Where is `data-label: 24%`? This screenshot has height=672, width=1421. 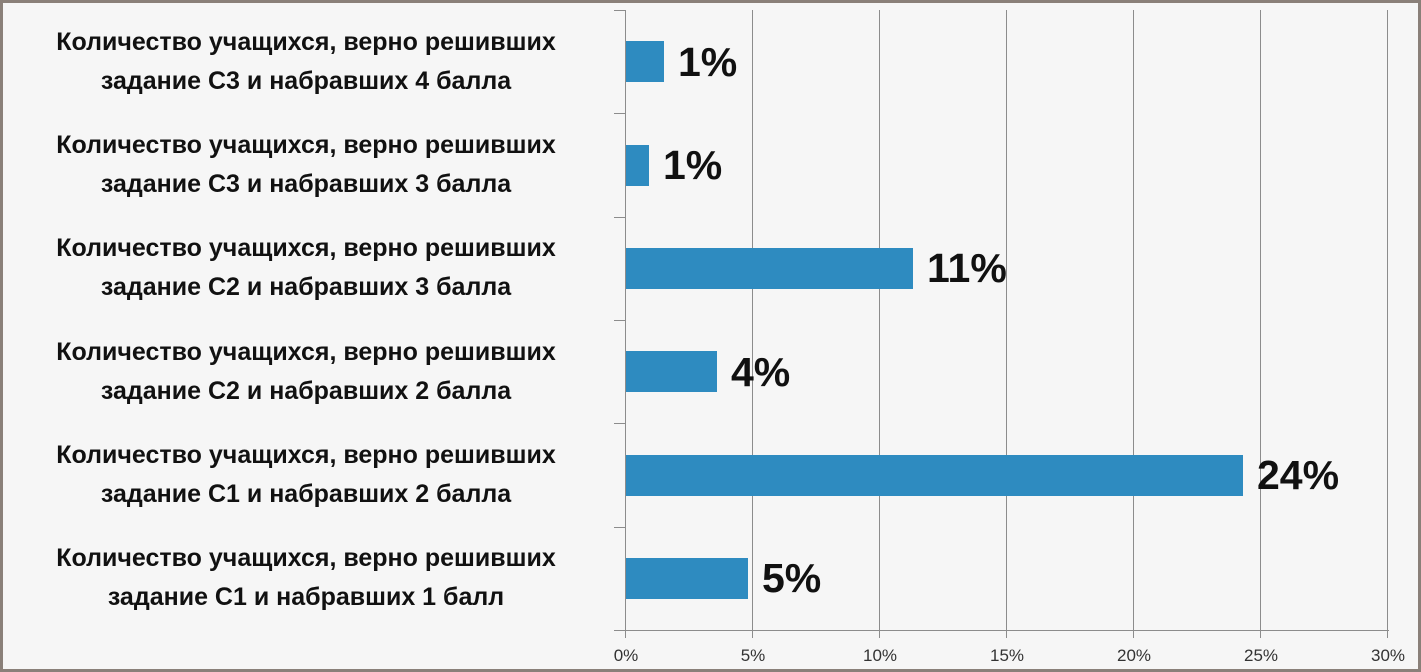 data-label: 24% is located at coordinates (1298, 475).